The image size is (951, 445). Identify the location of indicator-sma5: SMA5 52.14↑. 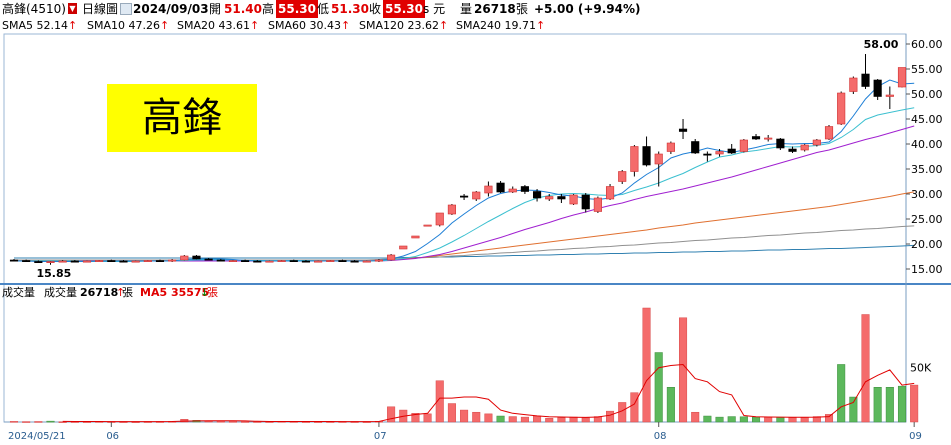
(39, 26).